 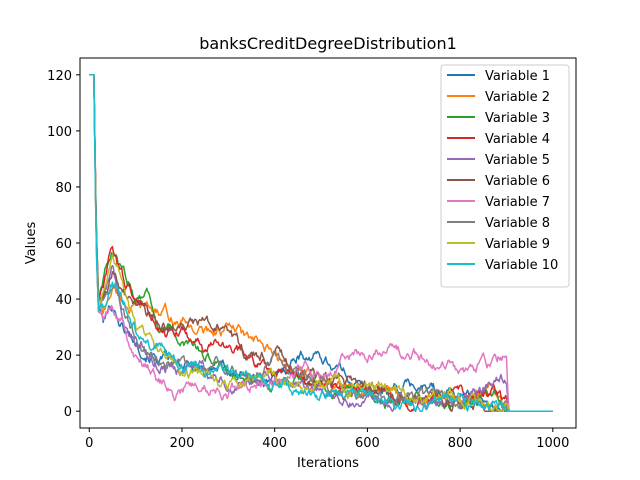 What do you see at coordinates (517, 202) in the screenshot?
I see `legend-entry: Variable 7` at bounding box center [517, 202].